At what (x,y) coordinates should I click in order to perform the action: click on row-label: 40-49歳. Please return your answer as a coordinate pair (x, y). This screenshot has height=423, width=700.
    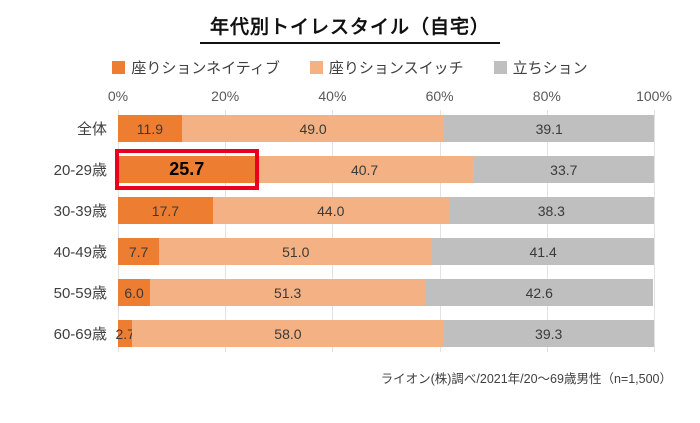
    Looking at the image, I should click on (80, 252).